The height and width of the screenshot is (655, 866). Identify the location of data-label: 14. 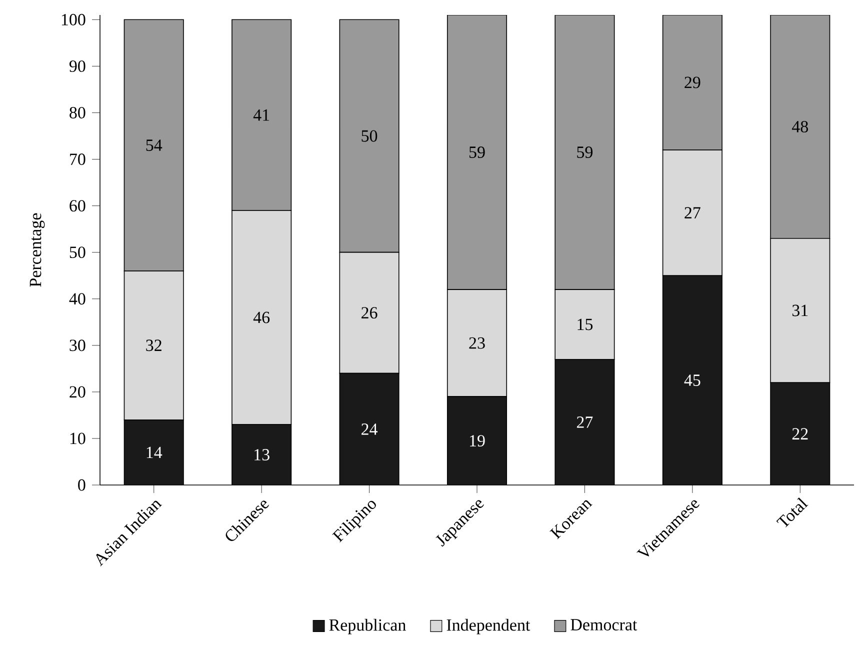
(154, 452).